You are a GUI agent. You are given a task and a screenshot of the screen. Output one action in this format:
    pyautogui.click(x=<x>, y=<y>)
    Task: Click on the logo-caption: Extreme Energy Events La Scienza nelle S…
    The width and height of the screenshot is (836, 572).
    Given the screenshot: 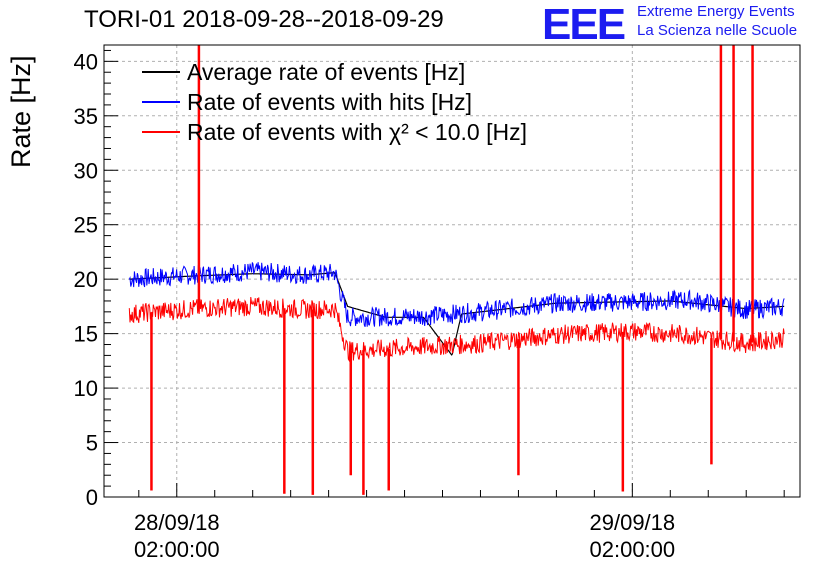 What is the action you would take?
    pyautogui.click(x=717, y=21)
    